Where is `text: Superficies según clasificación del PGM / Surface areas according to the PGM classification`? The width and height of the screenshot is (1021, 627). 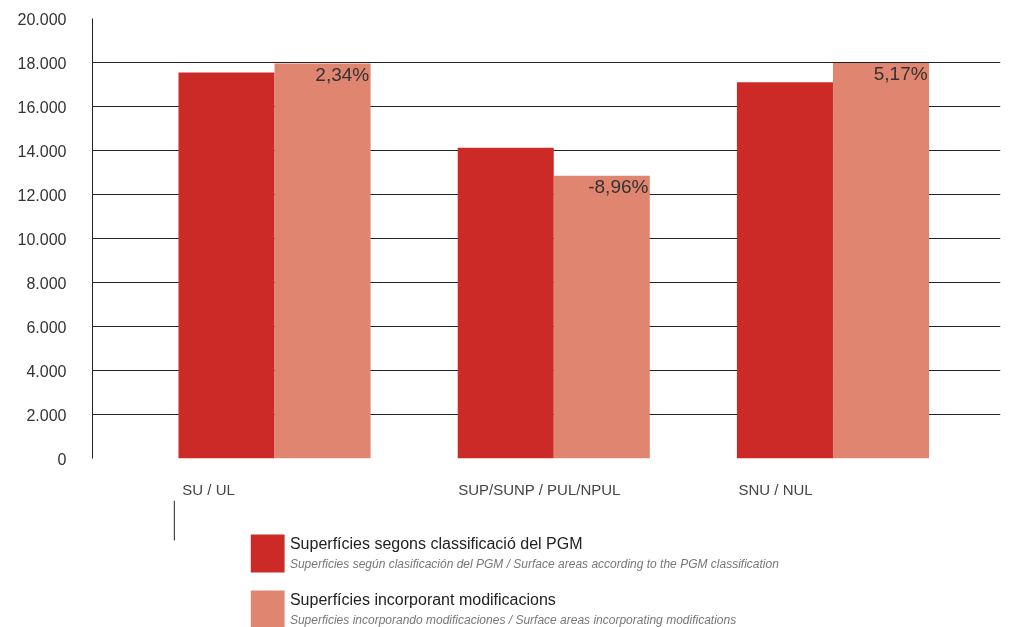 text: Superficies según clasificación del PGM / Surface areas according to the PGM classification is located at coordinates (534, 563).